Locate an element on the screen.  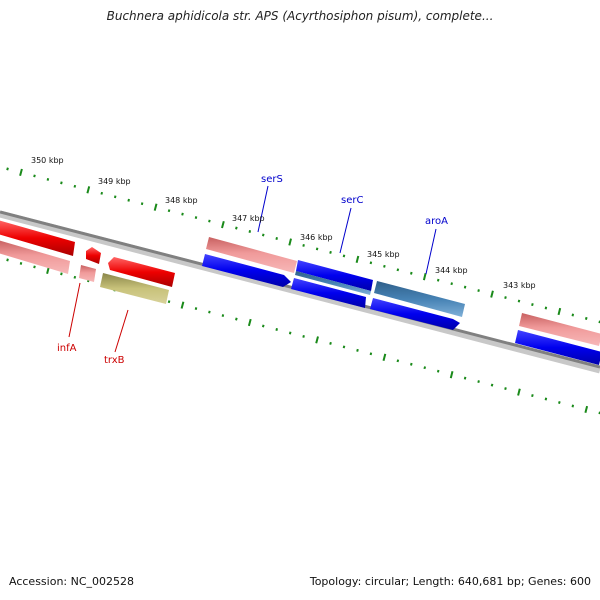
red-gene-trxB is located at coordinates (141, 272).